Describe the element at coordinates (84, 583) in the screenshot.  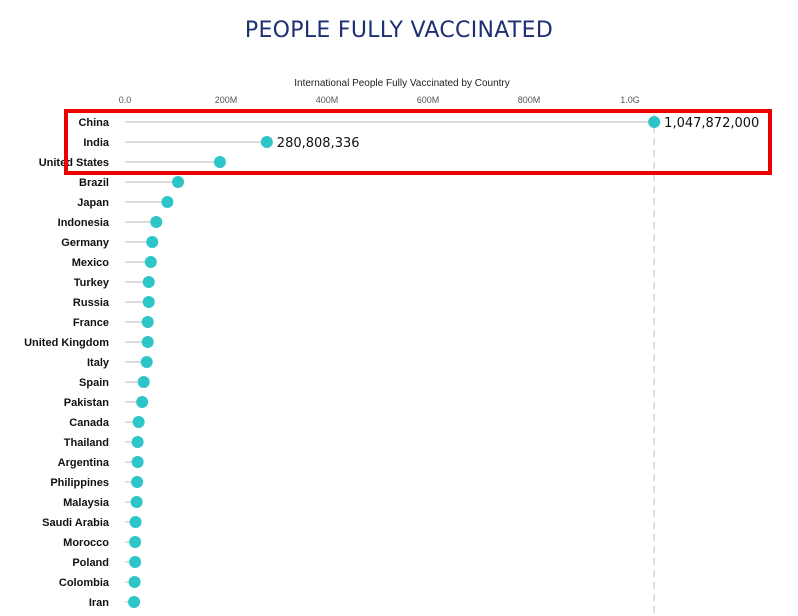
I see `country-label: Colombia` at that location.